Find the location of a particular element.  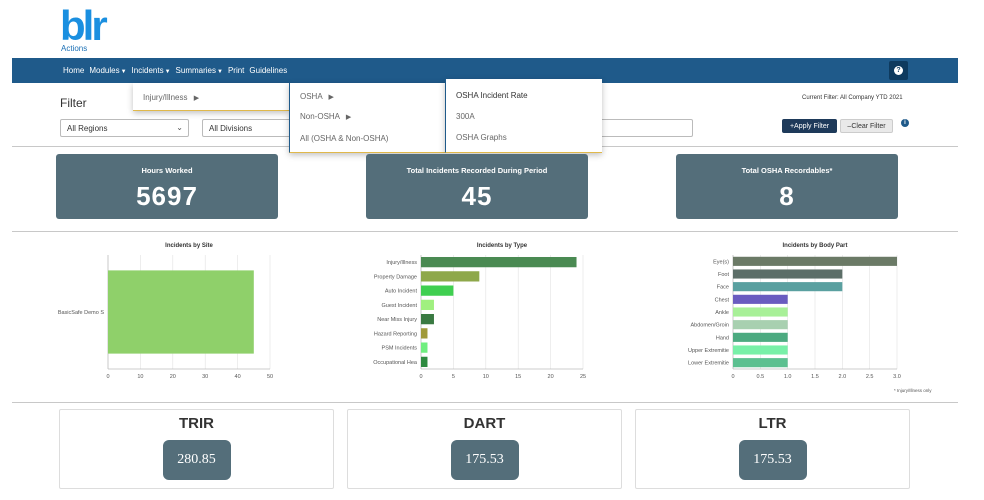

category-label: Face is located at coordinates (723, 288).